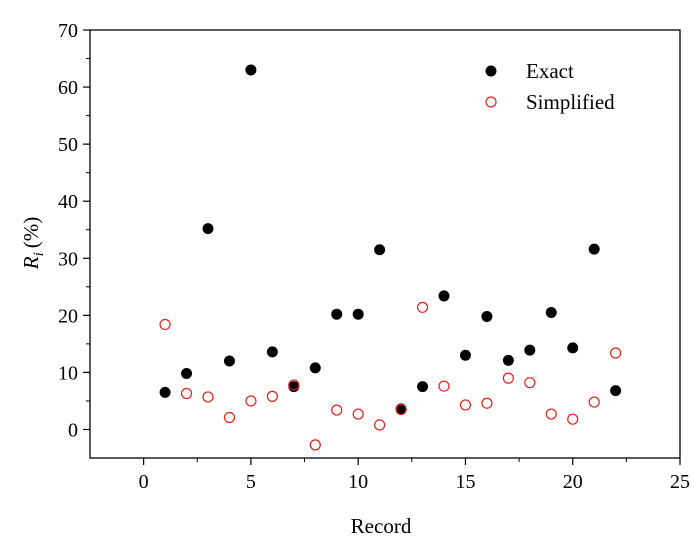 This screenshot has height=546, width=698. Describe the element at coordinates (68, 316) in the screenshot. I see `y-tick-label: 20` at that location.